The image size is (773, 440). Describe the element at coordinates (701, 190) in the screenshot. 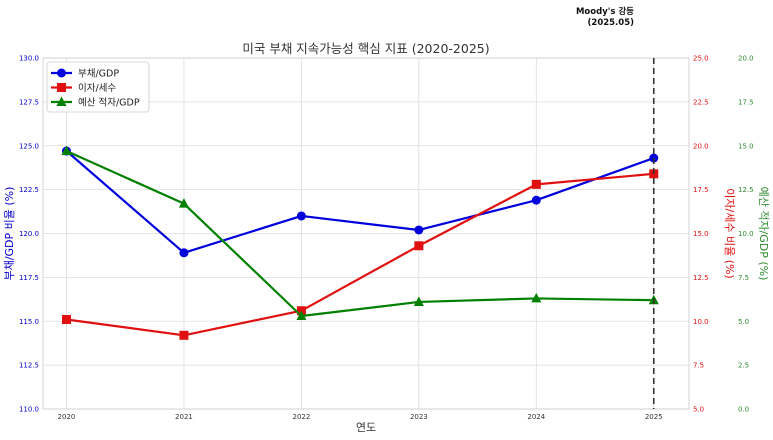

I see `y-right-interest-tick-label: 17.5` at that location.